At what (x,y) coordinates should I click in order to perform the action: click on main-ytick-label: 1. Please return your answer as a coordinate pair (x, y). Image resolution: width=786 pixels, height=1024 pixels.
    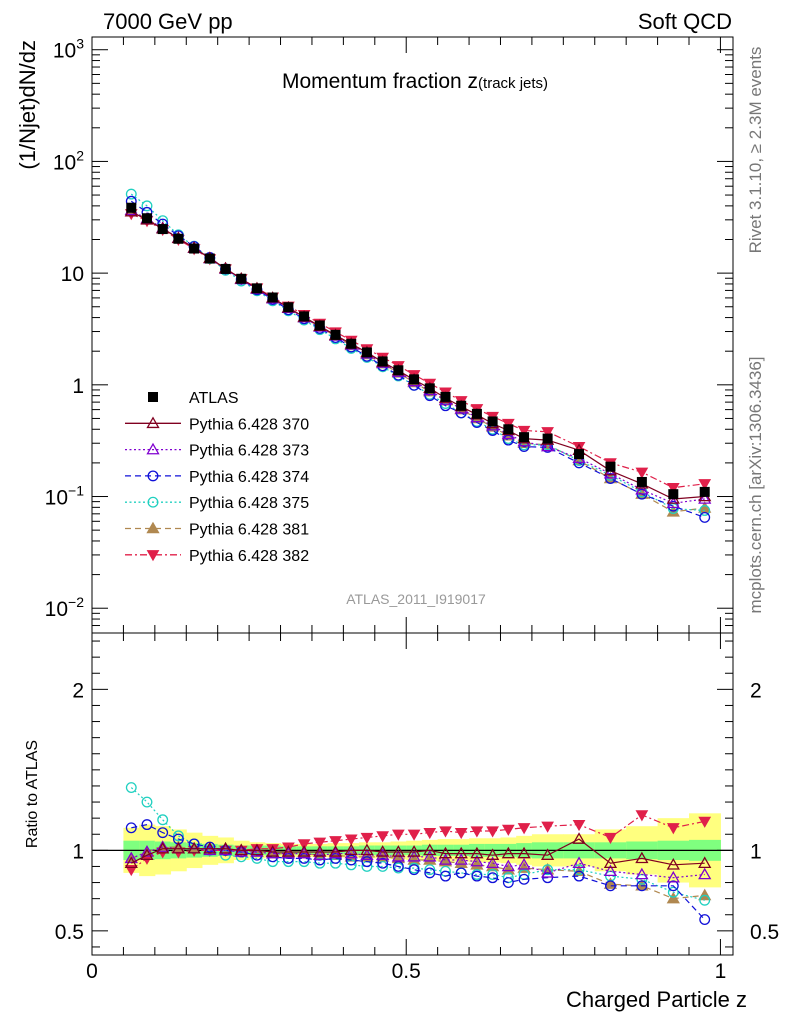
    Looking at the image, I should click on (78, 386).